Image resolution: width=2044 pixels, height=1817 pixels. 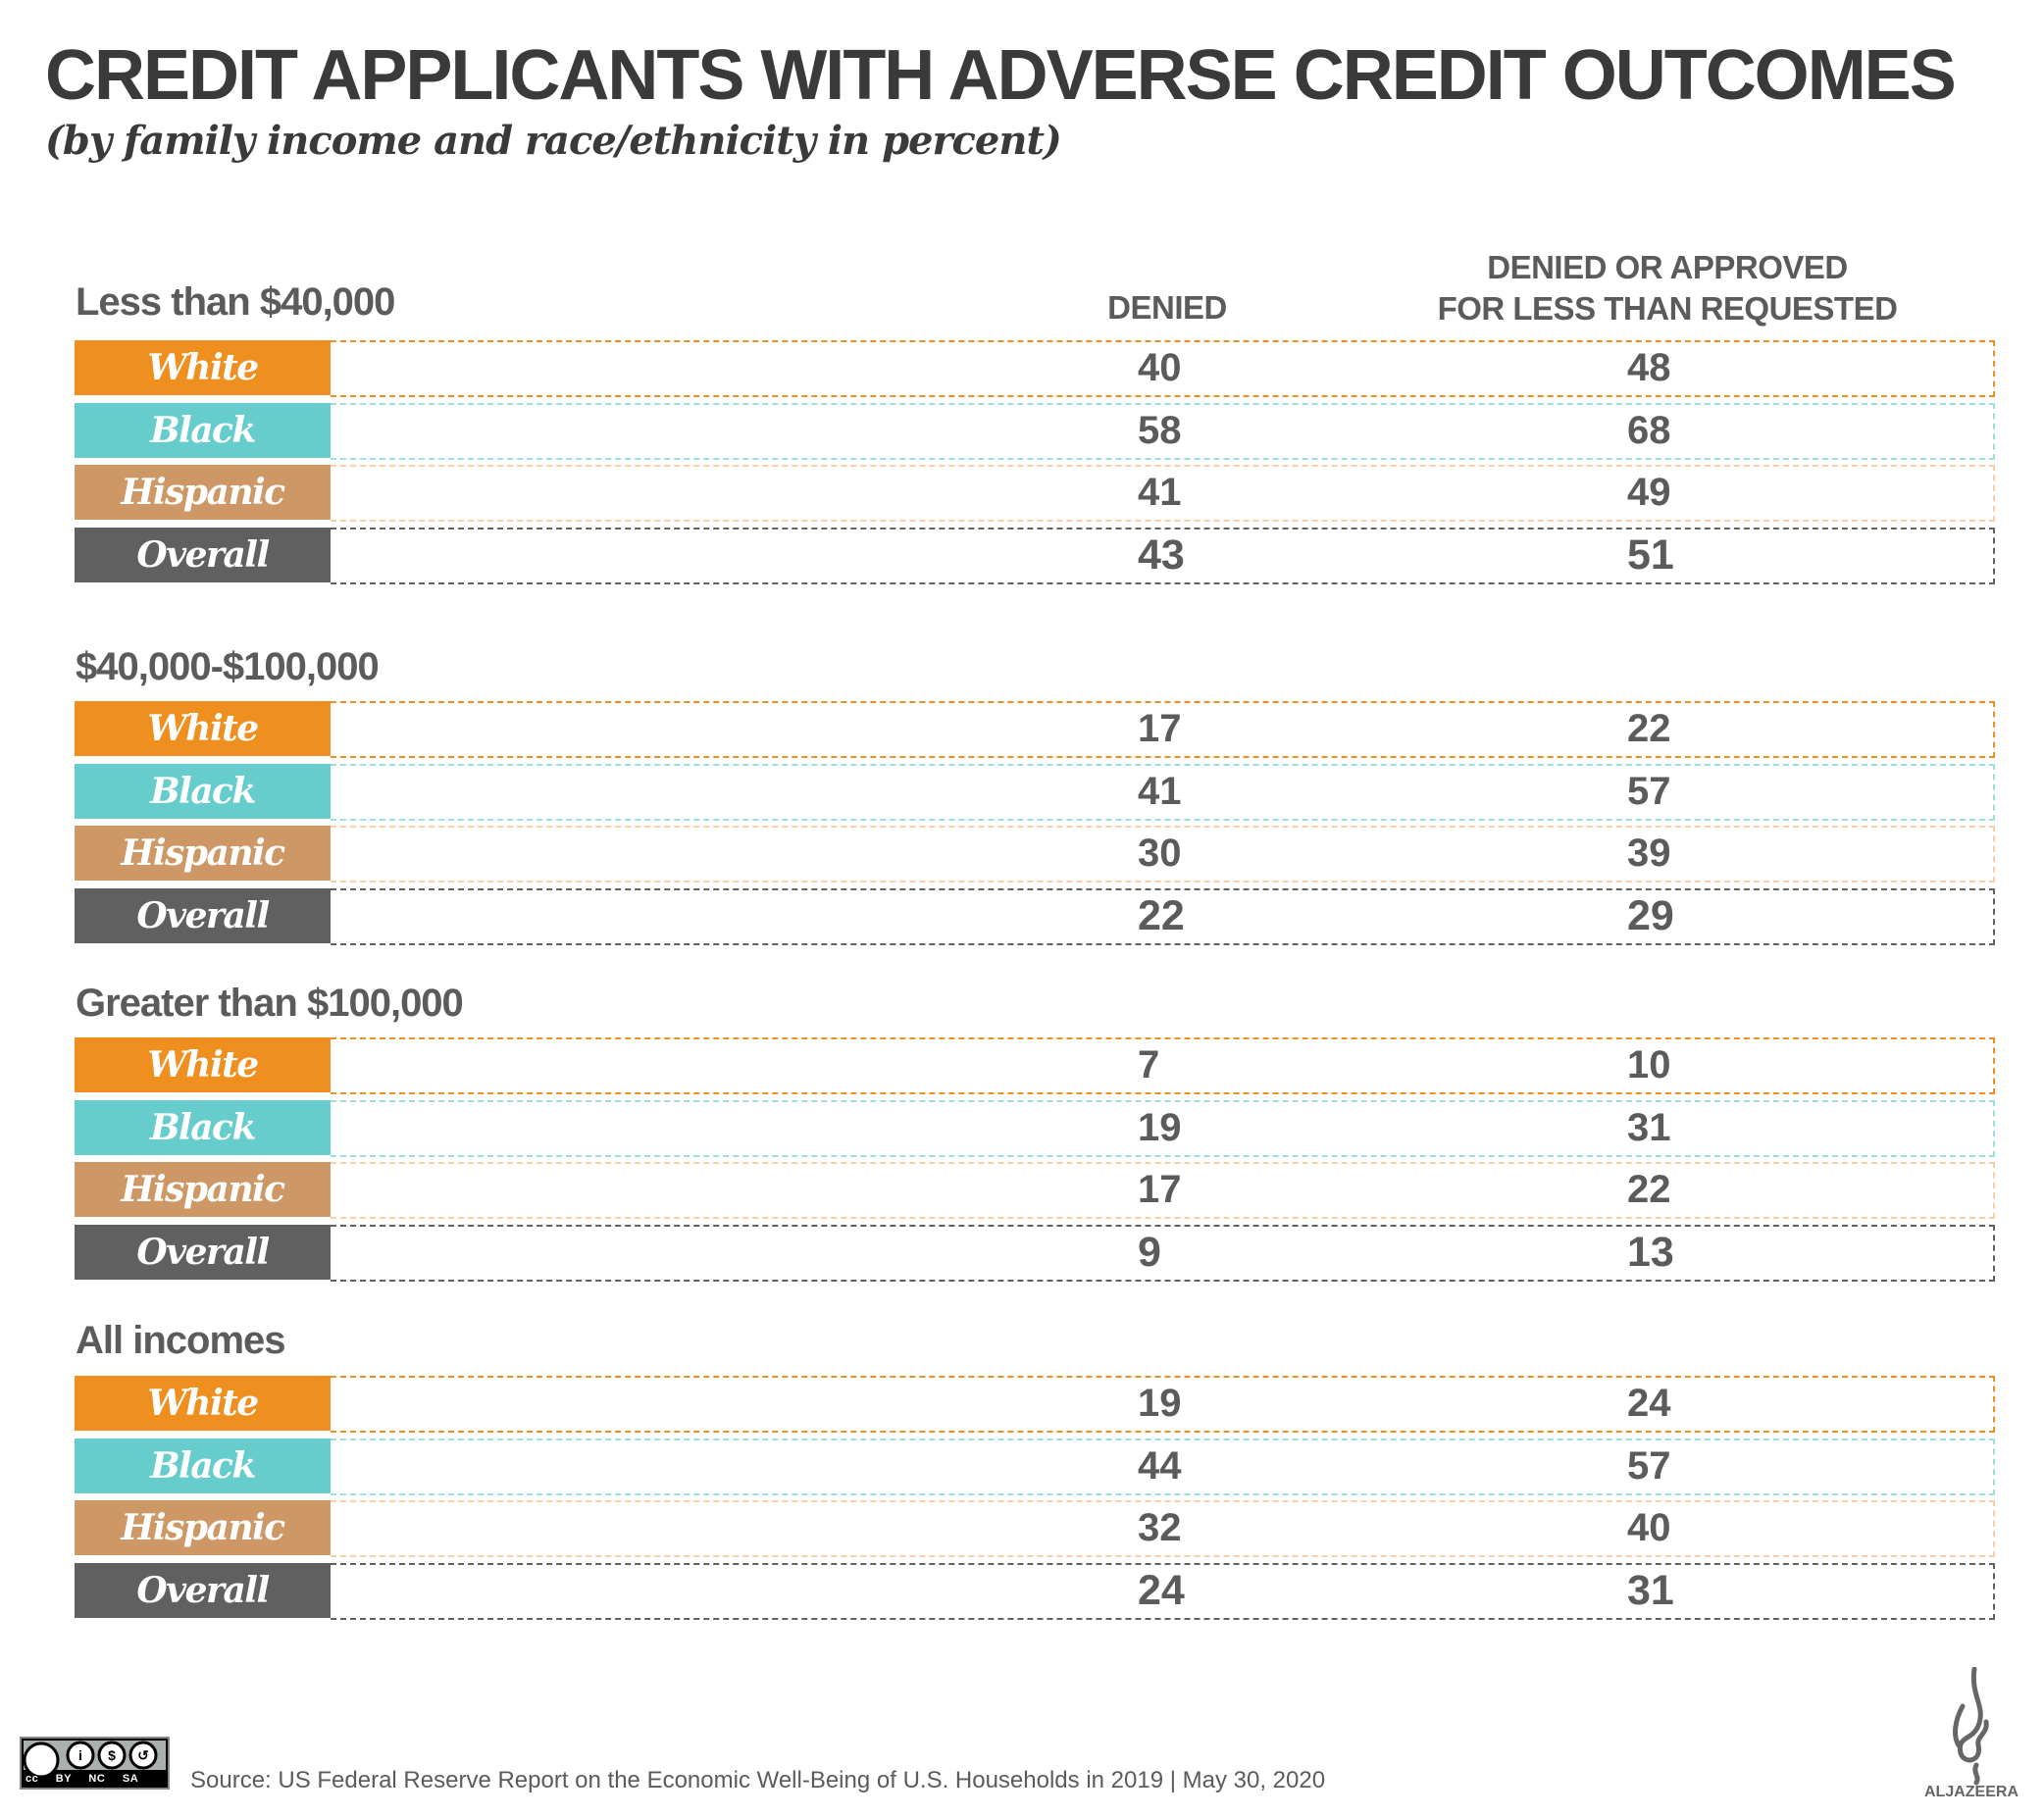 What do you see at coordinates (1649, 1527) in the screenshot?
I see `denied-or-less-value: 40` at bounding box center [1649, 1527].